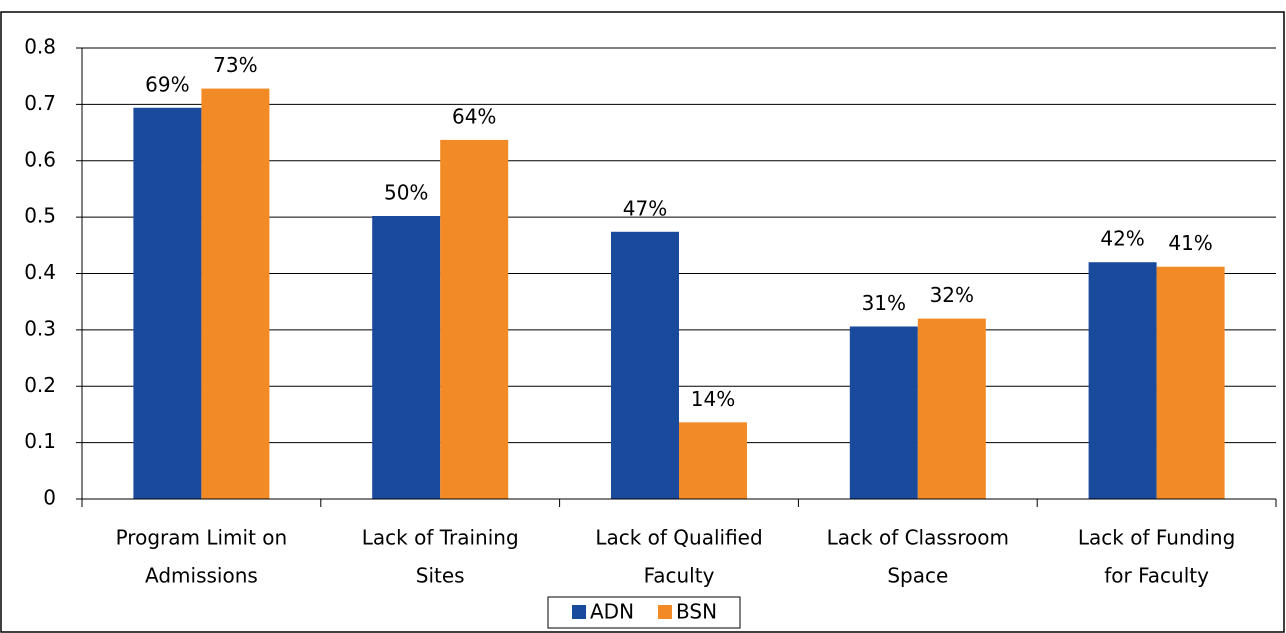  What do you see at coordinates (952, 295) in the screenshot?
I see `value-label: 32%` at bounding box center [952, 295].